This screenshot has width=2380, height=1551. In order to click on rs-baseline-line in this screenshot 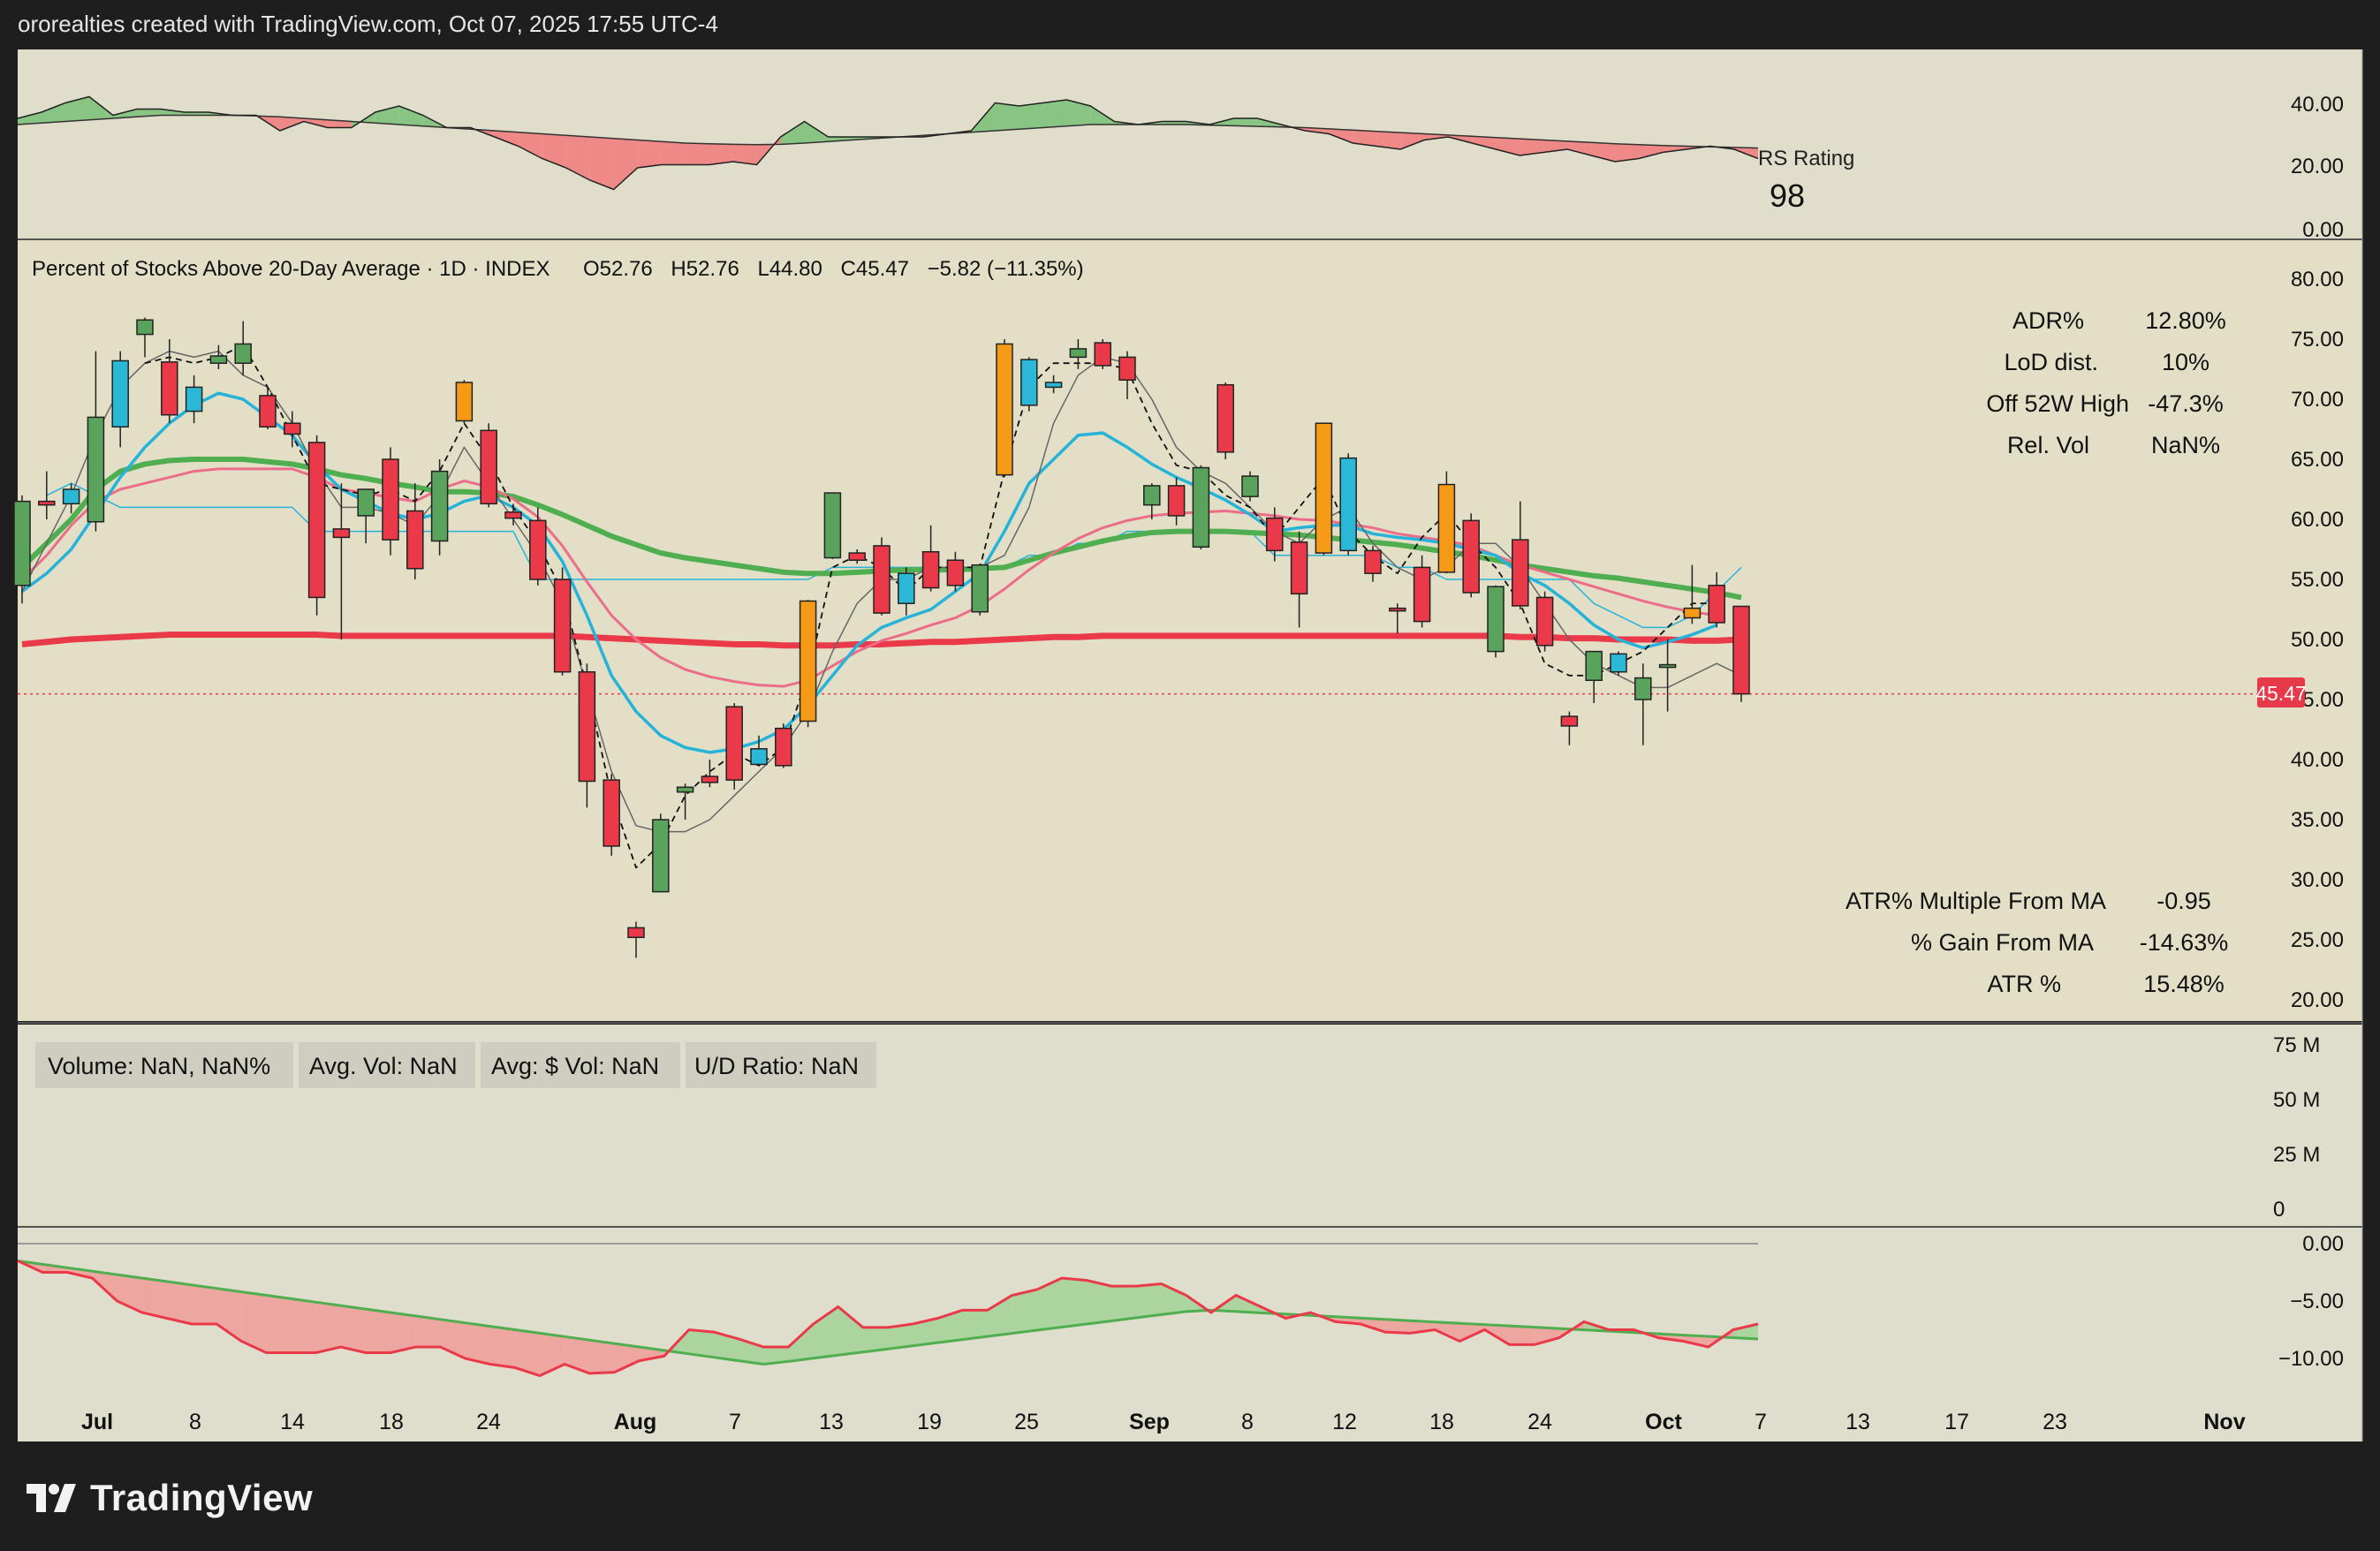, I will do `click(888, 132)`.